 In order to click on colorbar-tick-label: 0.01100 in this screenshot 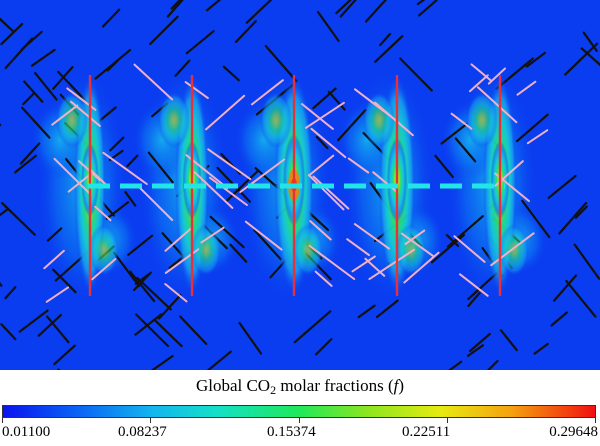, I will do `click(26, 432)`.